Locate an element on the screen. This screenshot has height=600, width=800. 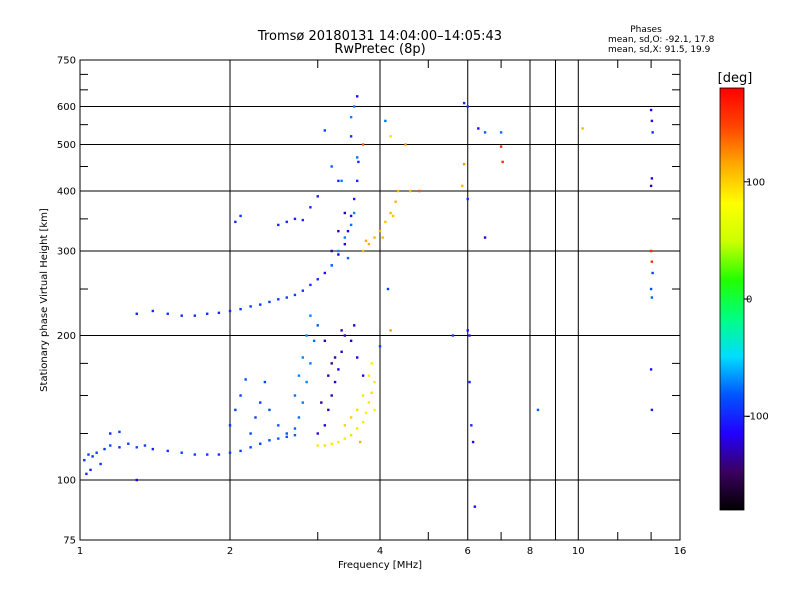
x-tick-label: 8 is located at coordinates (530, 551).